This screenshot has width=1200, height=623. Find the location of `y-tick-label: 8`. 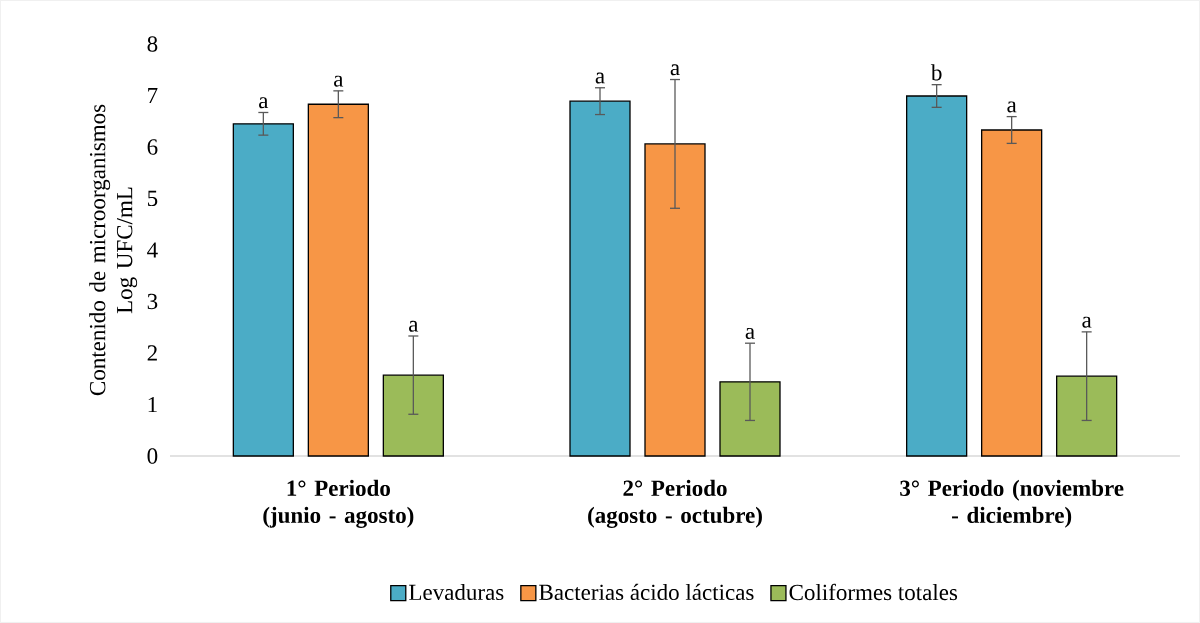

y-tick-label: 8 is located at coordinates (152, 44).